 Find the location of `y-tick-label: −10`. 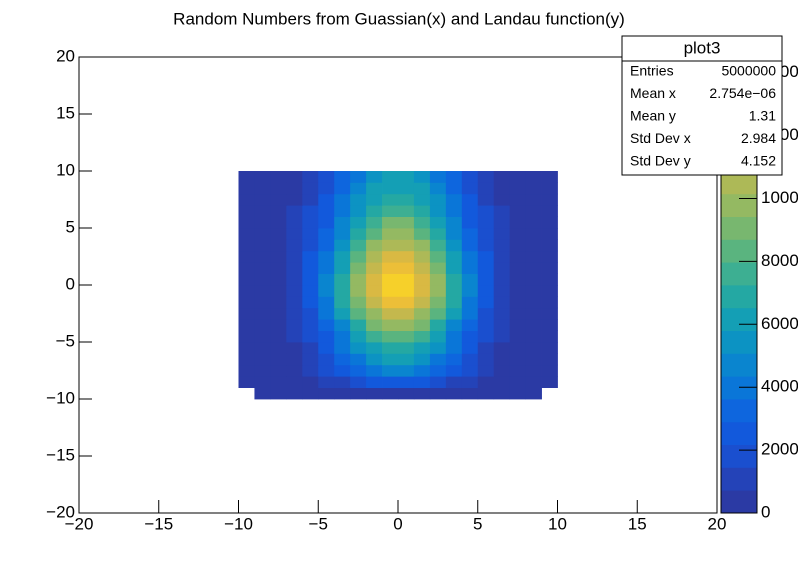

y-tick-label: −10 is located at coordinates (60, 397).